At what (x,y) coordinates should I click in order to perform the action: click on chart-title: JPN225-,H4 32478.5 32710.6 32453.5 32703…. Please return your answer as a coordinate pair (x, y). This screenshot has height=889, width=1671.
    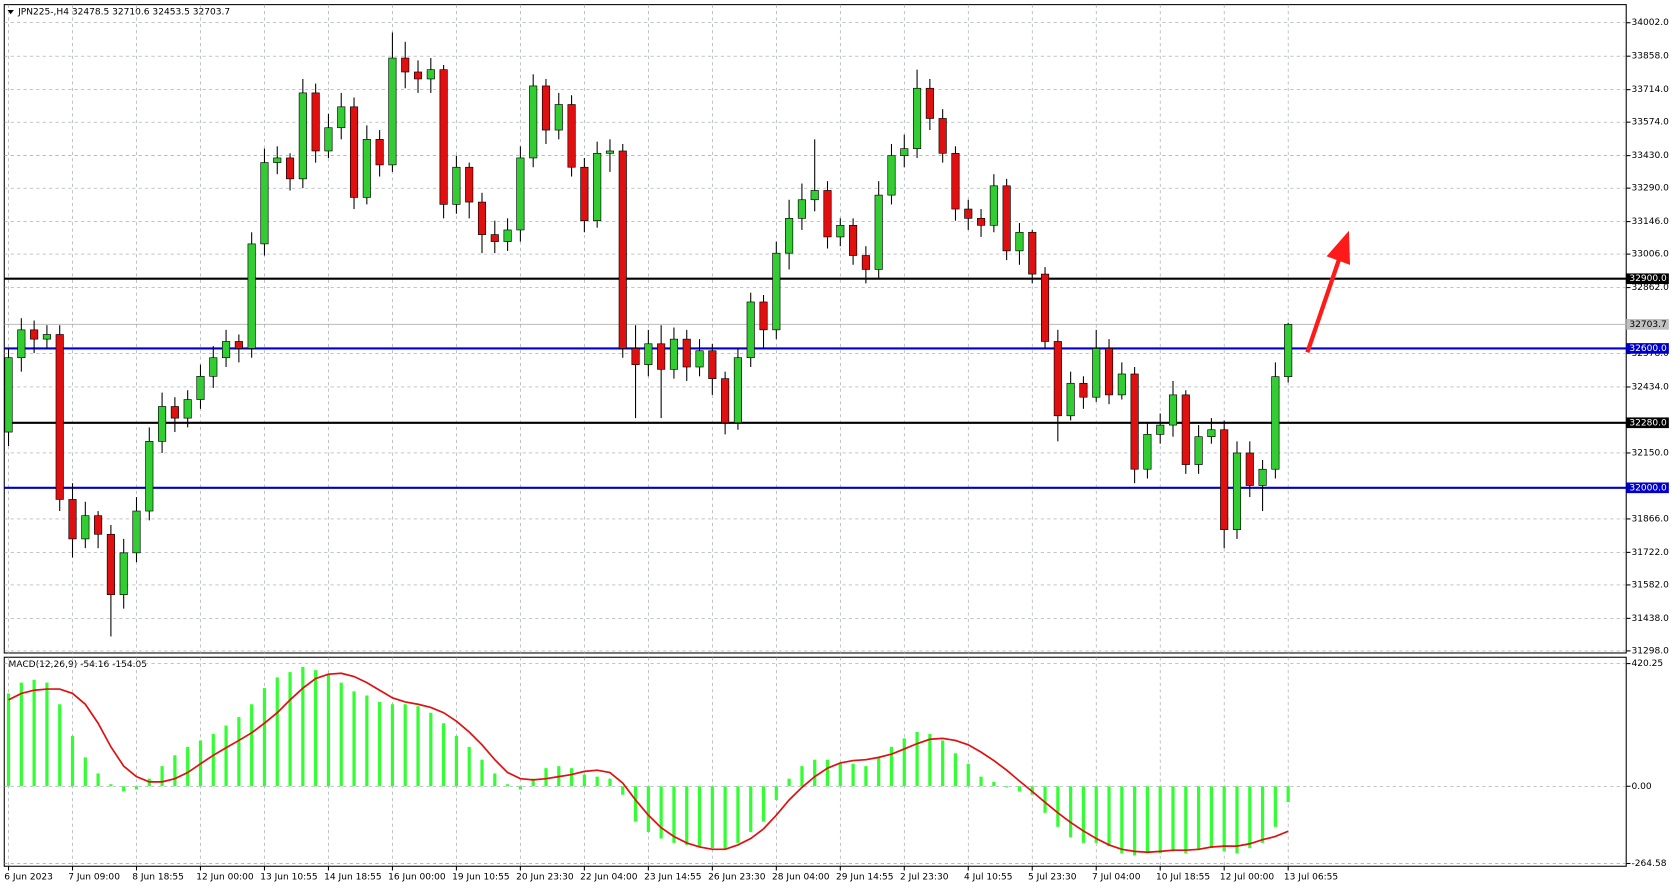
    Looking at the image, I should click on (123, 13).